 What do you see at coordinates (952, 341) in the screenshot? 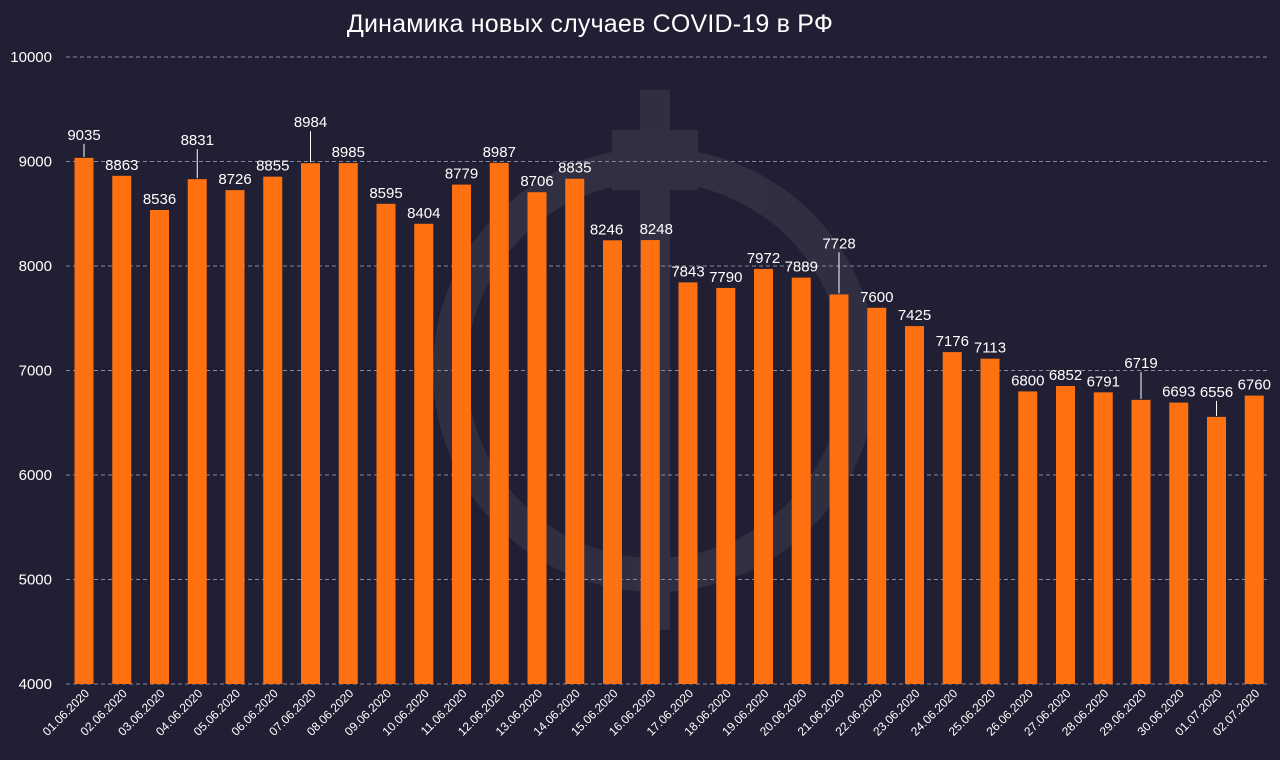
I see `data-label: 7176` at bounding box center [952, 341].